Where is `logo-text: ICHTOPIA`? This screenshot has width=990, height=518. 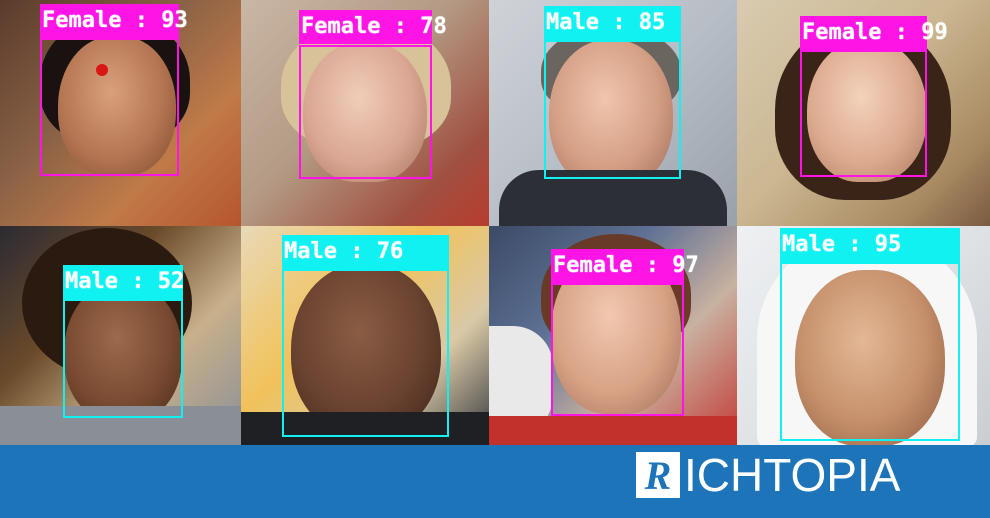
logo-text: ICHTOPIA is located at coordinates (792, 475).